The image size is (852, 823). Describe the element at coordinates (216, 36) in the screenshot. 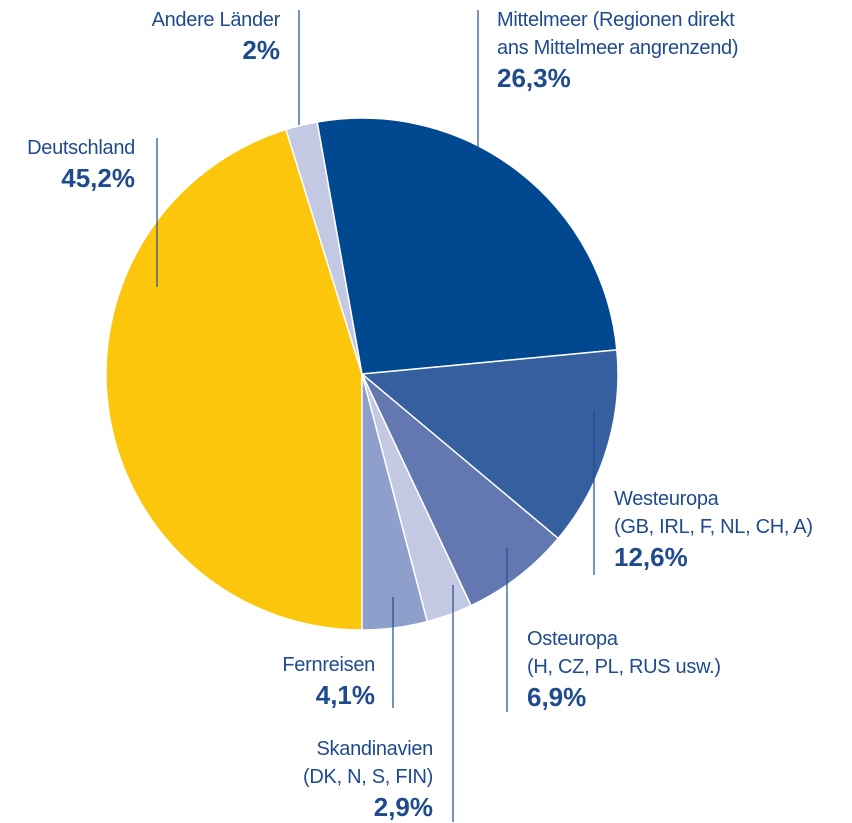

I see `slice-label: Andere Länder 2%` at that location.